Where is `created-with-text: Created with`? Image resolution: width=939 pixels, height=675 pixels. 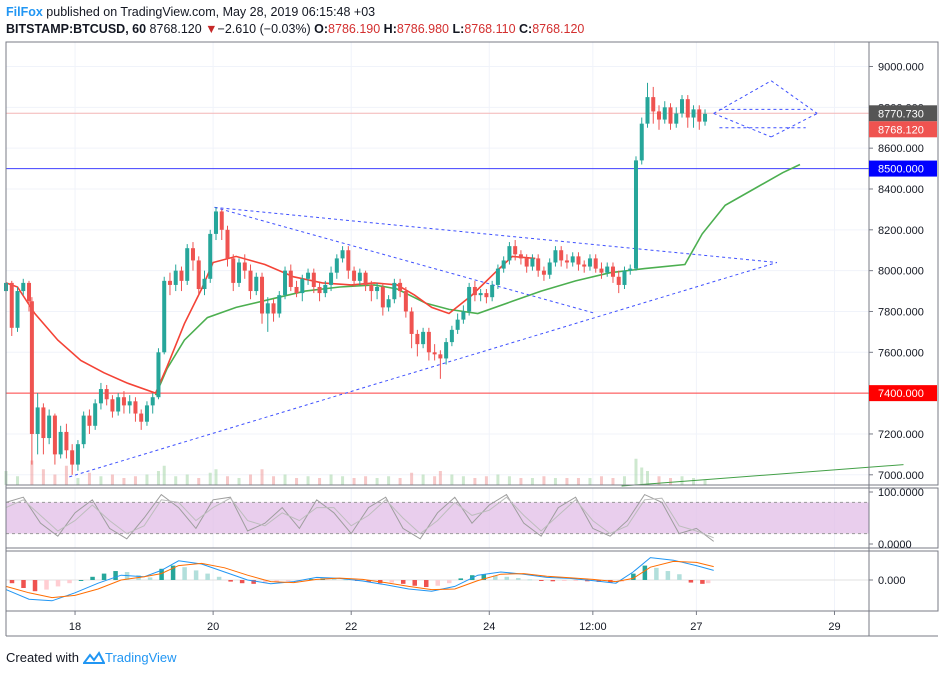
created-with-text: Created with is located at coordinates (42, 657).